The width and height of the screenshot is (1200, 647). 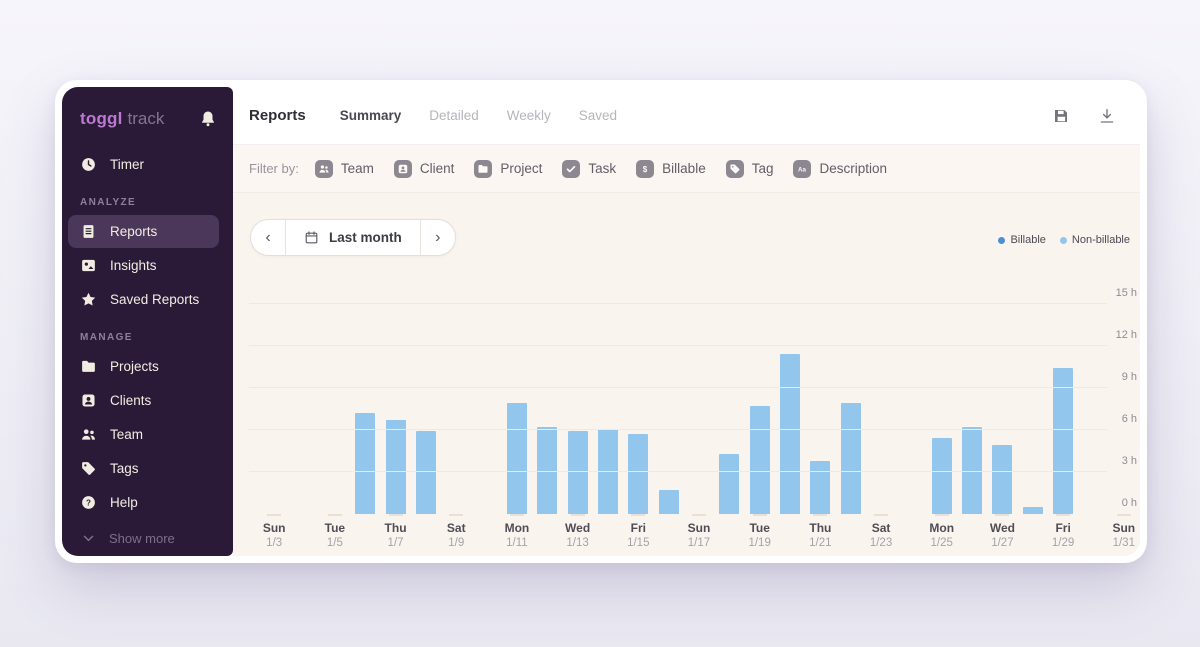 I want to click on filter-by-label: Filter by:, so click(x=274, y=168).